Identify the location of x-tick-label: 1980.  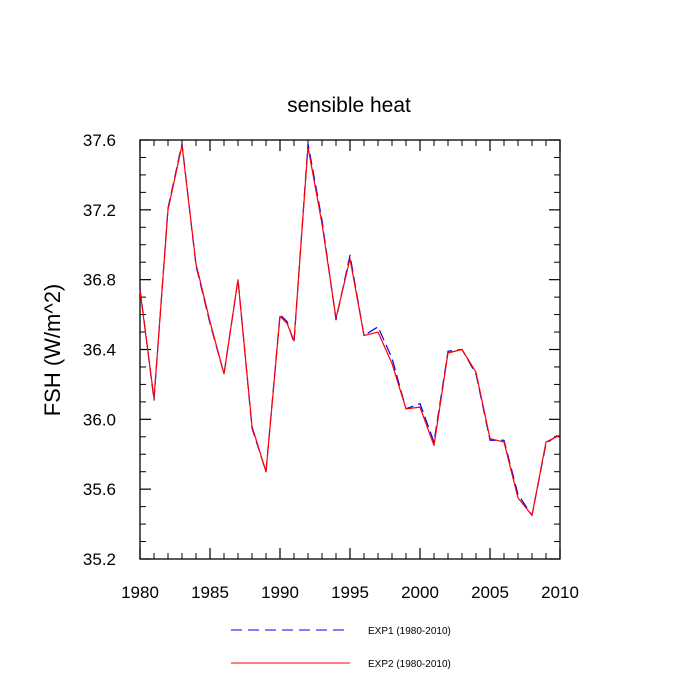
(140, 592).